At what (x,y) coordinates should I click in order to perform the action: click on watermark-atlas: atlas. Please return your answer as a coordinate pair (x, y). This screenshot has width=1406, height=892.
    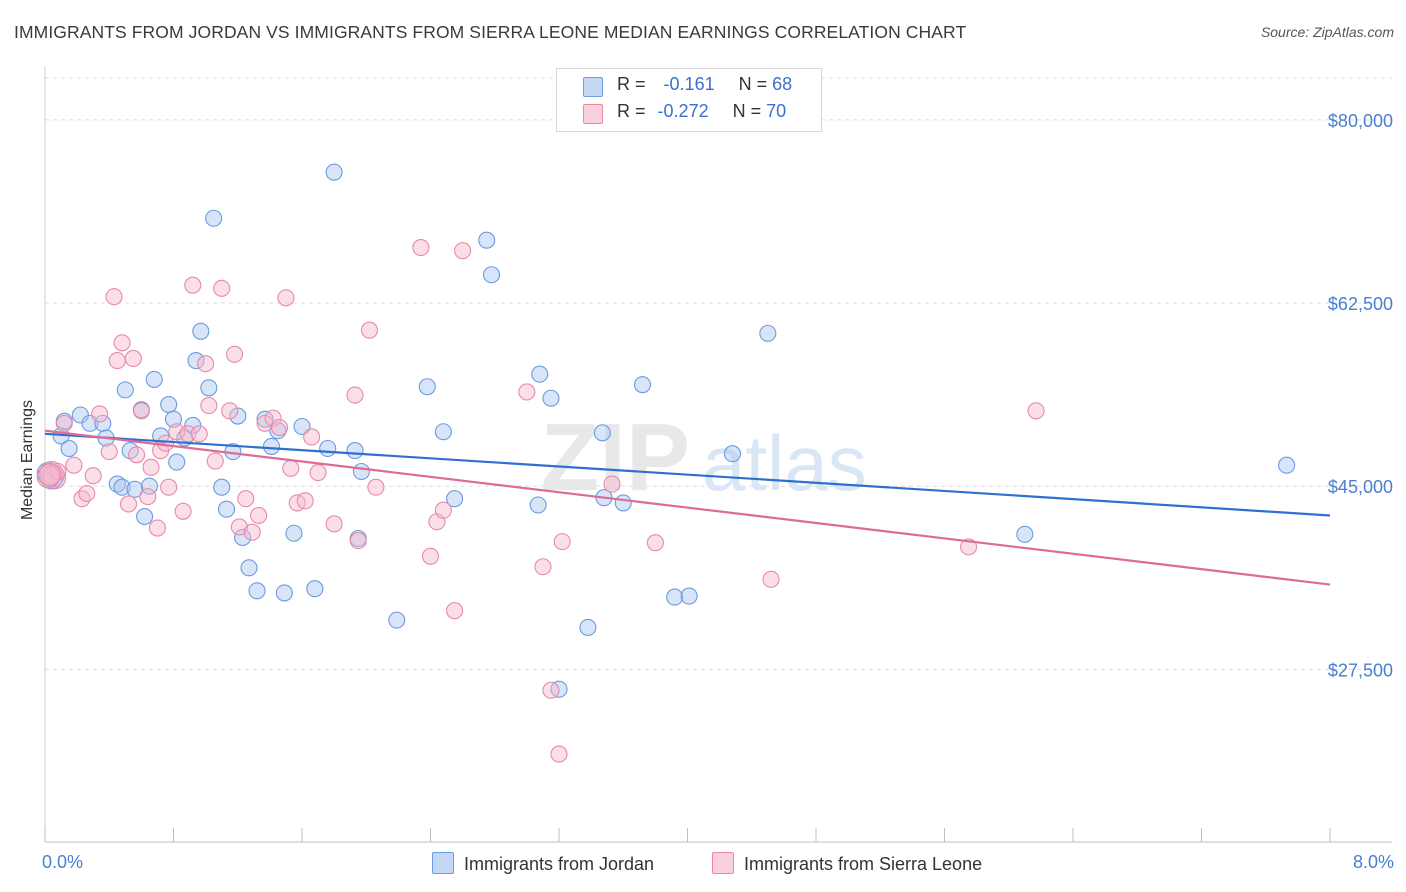
    Looking at the image, I should click on (784, 463).